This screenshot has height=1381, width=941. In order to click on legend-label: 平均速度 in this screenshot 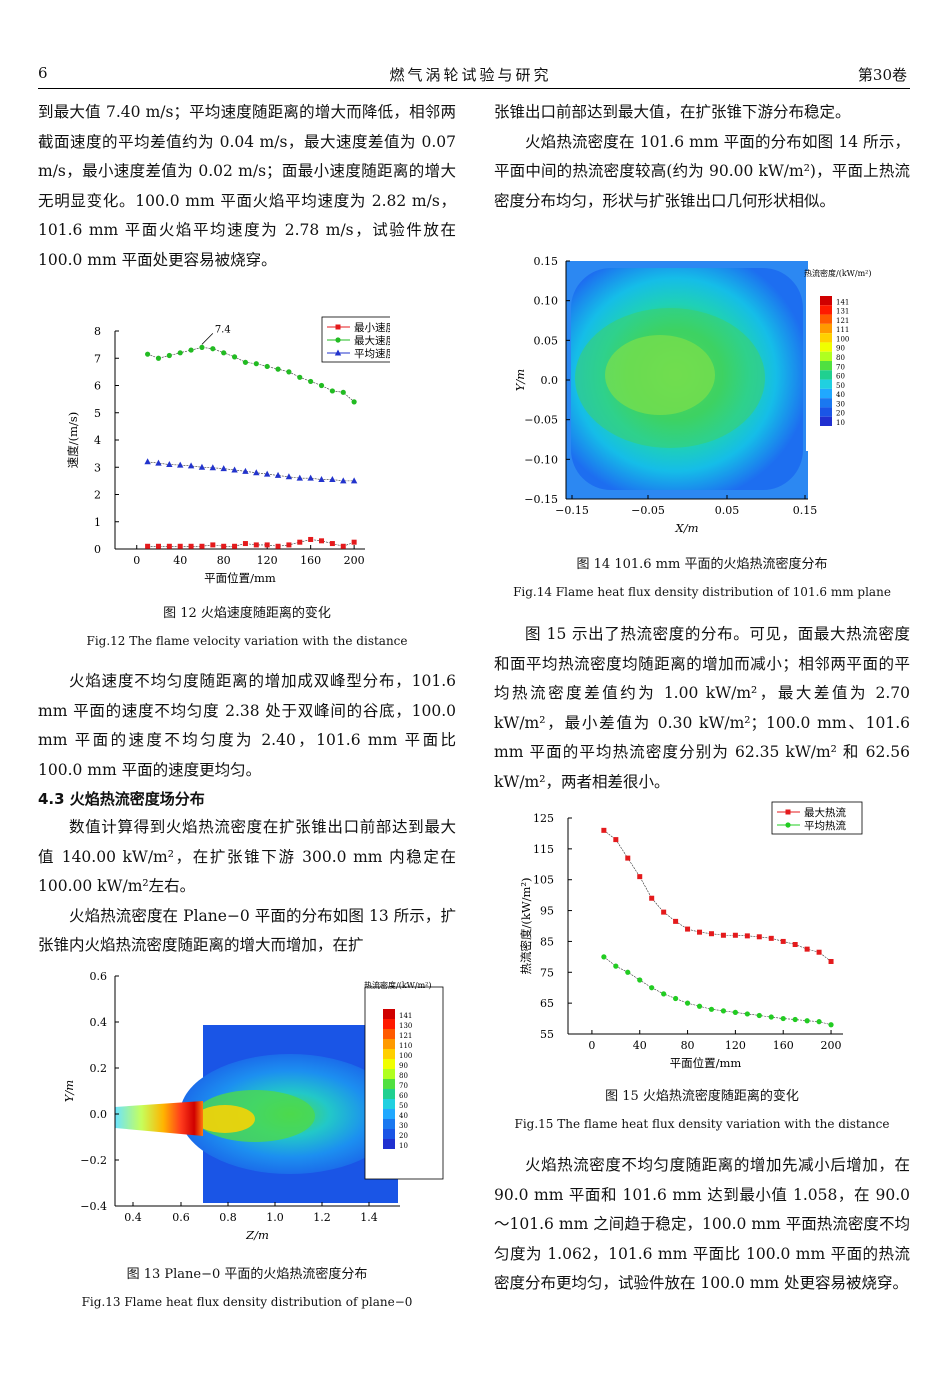, I will do `click(372, 353)`.